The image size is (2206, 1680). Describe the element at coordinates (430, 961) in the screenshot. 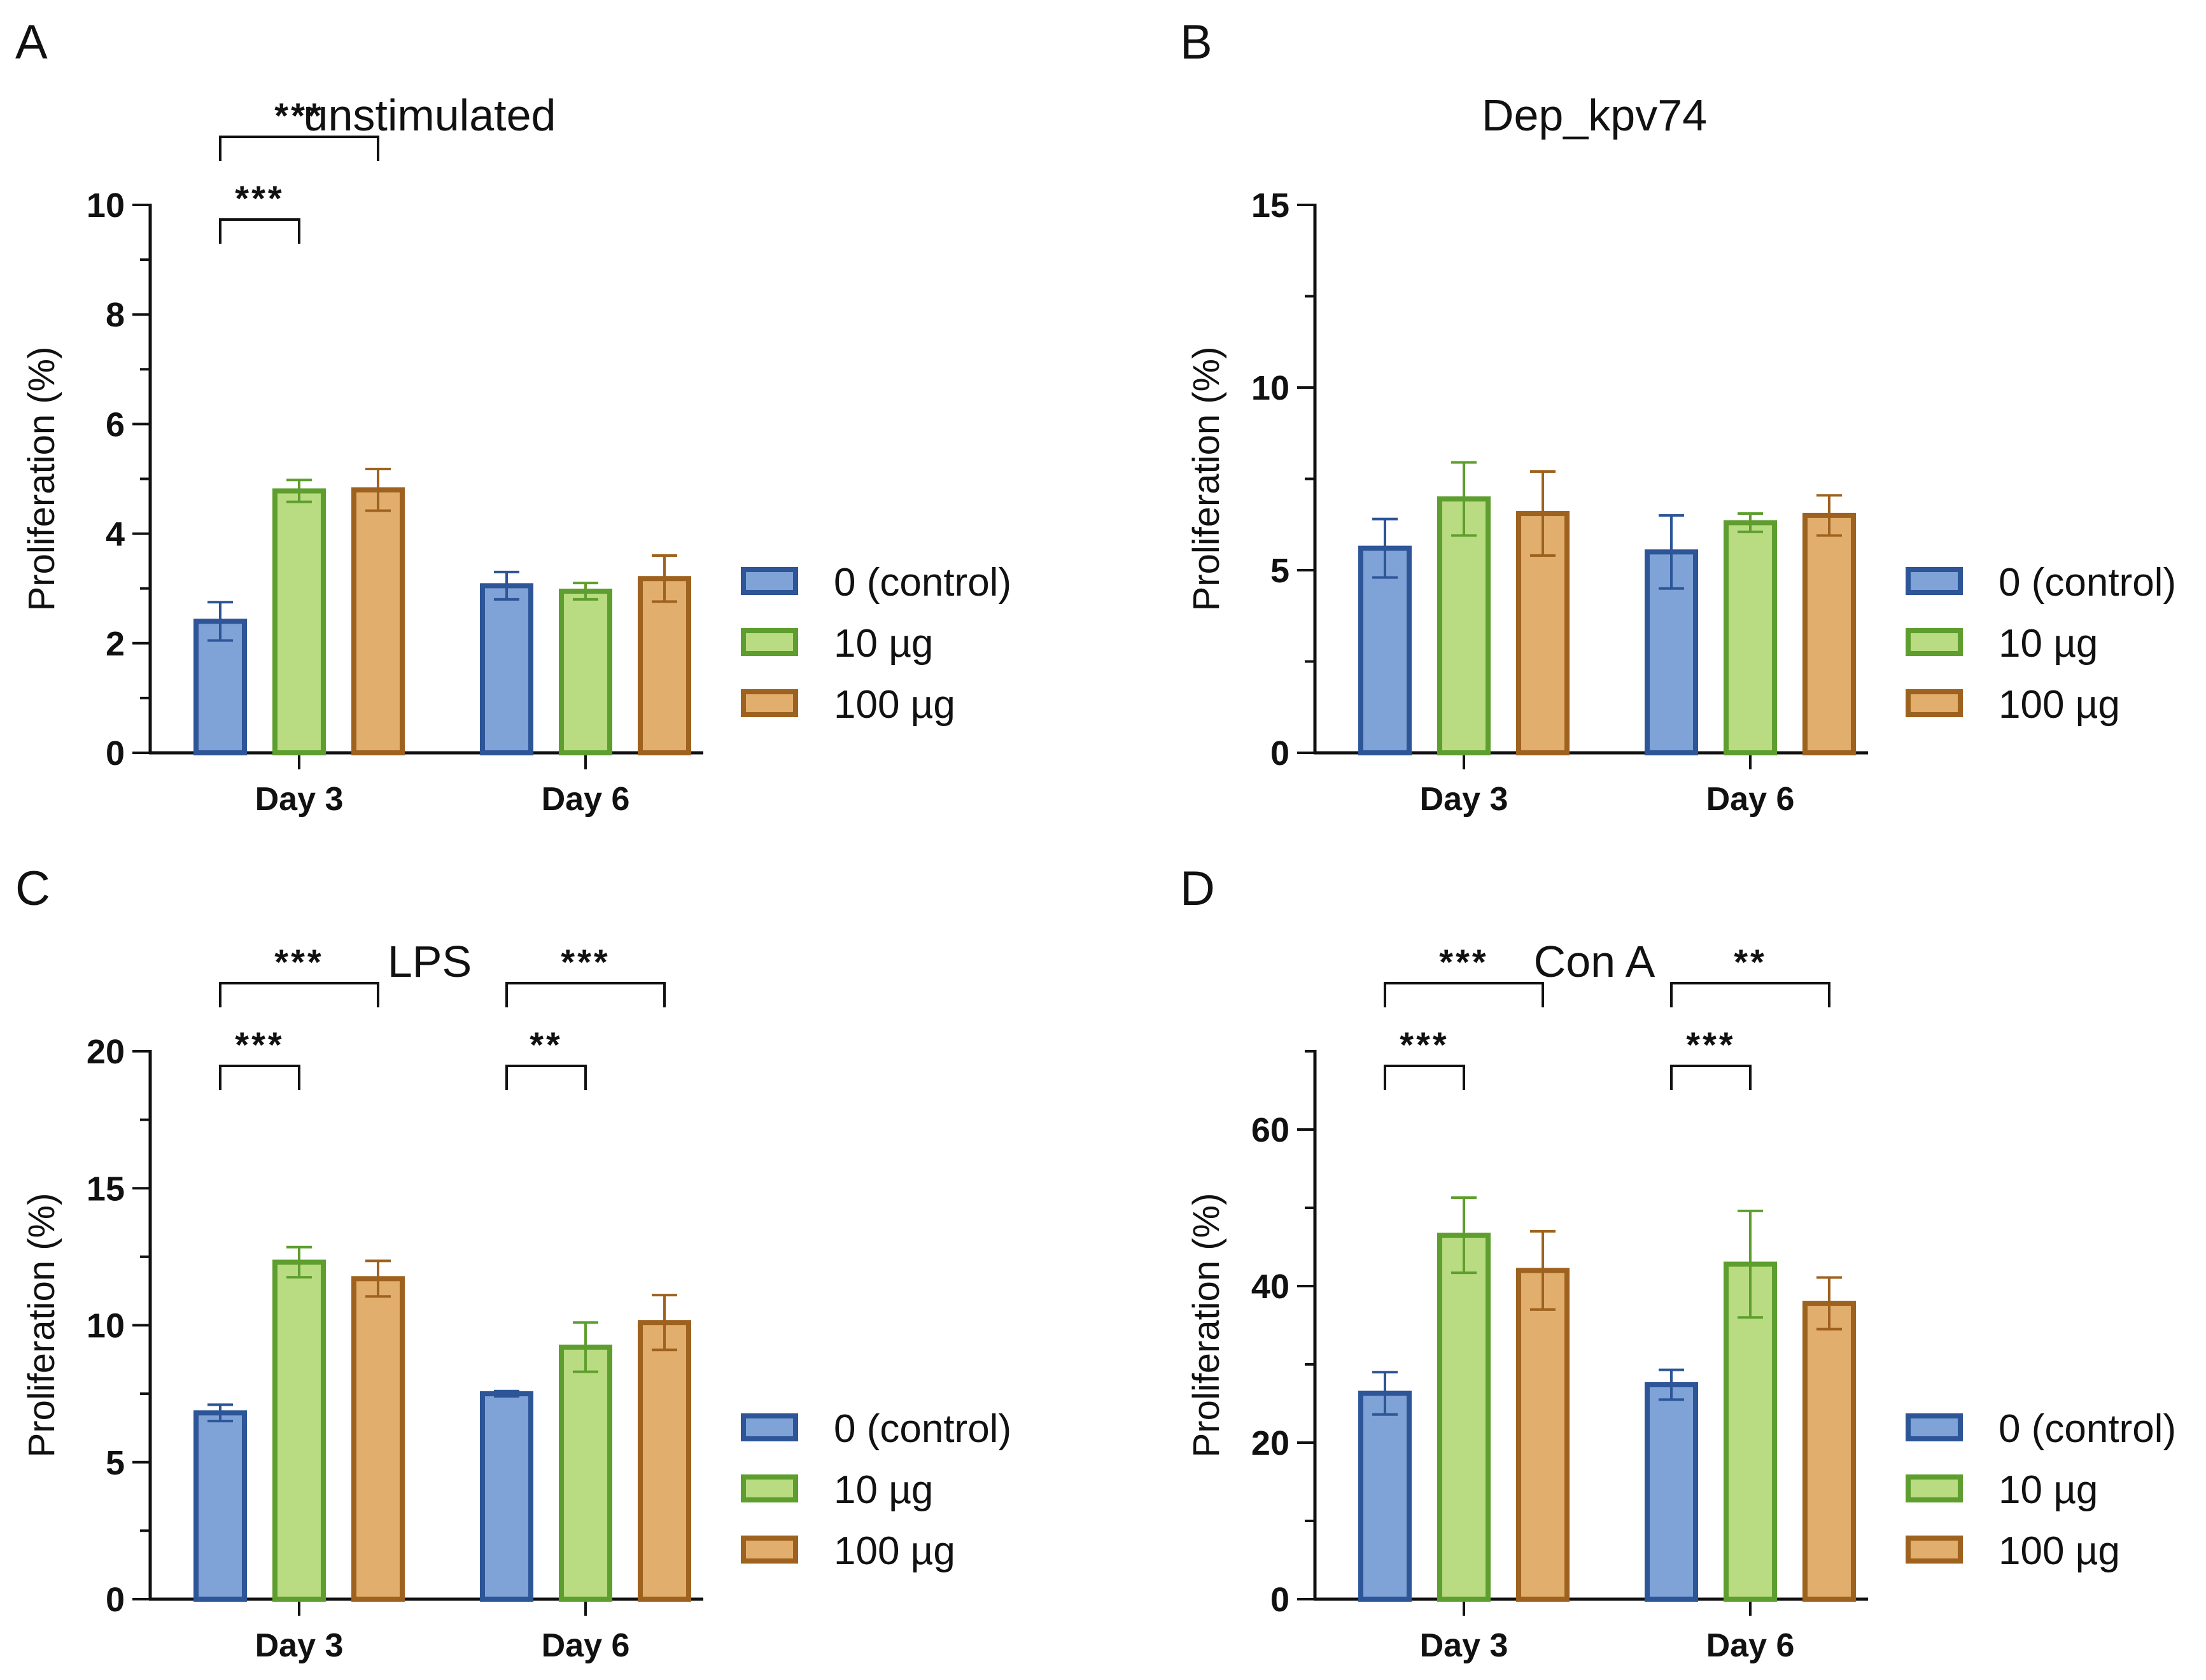

I see `chart-title: LPS` at that location.